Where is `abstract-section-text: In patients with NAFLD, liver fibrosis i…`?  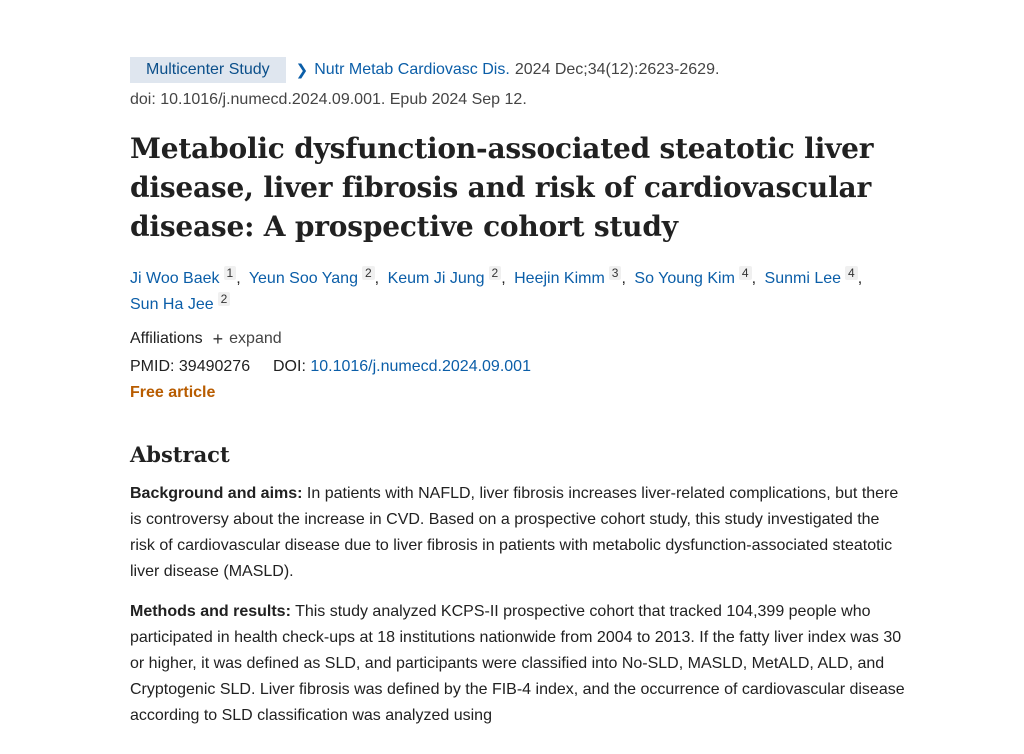 abstract-section-text: In patients with NAFLD, liver fibrosis i… is located at coordinates (514, 532).